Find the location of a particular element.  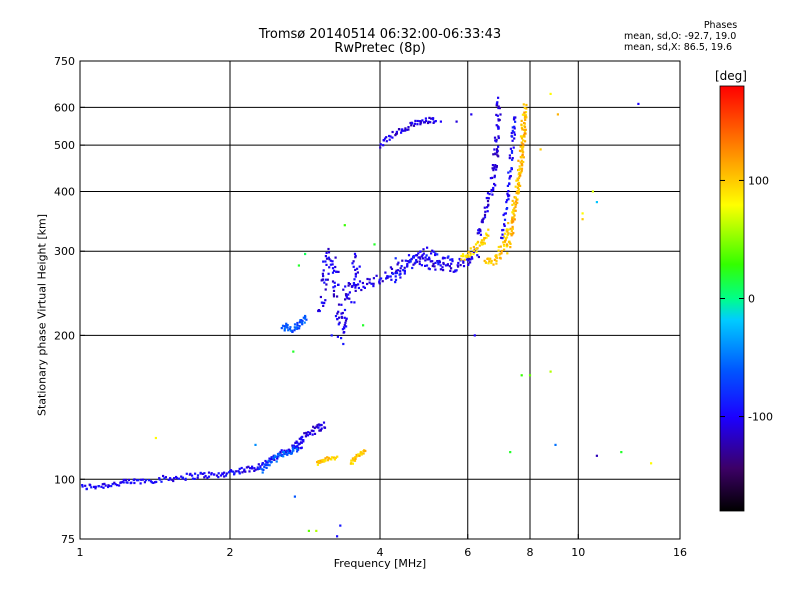

colorbar-tick-label: 0 is located at coordinates (751, 299).